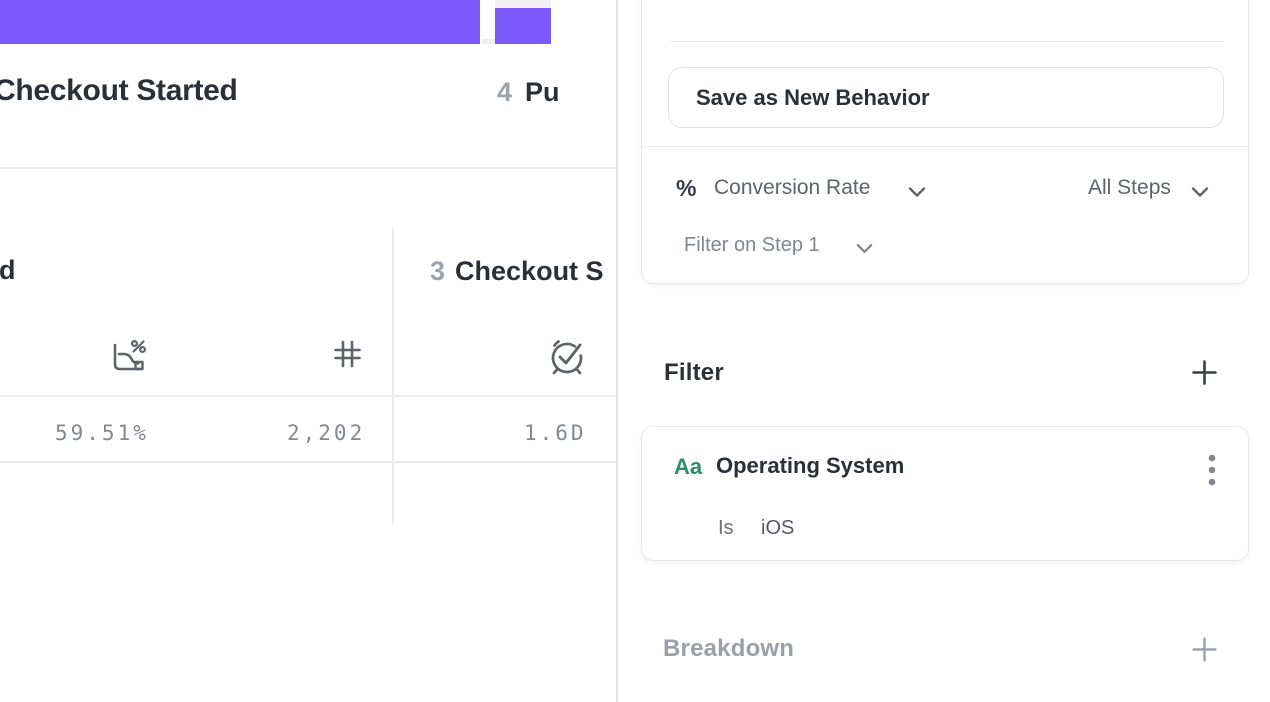 This screenshot has height=702, width=1270. I want to click on funnel-bar-checkout-started, so click(240, 22).